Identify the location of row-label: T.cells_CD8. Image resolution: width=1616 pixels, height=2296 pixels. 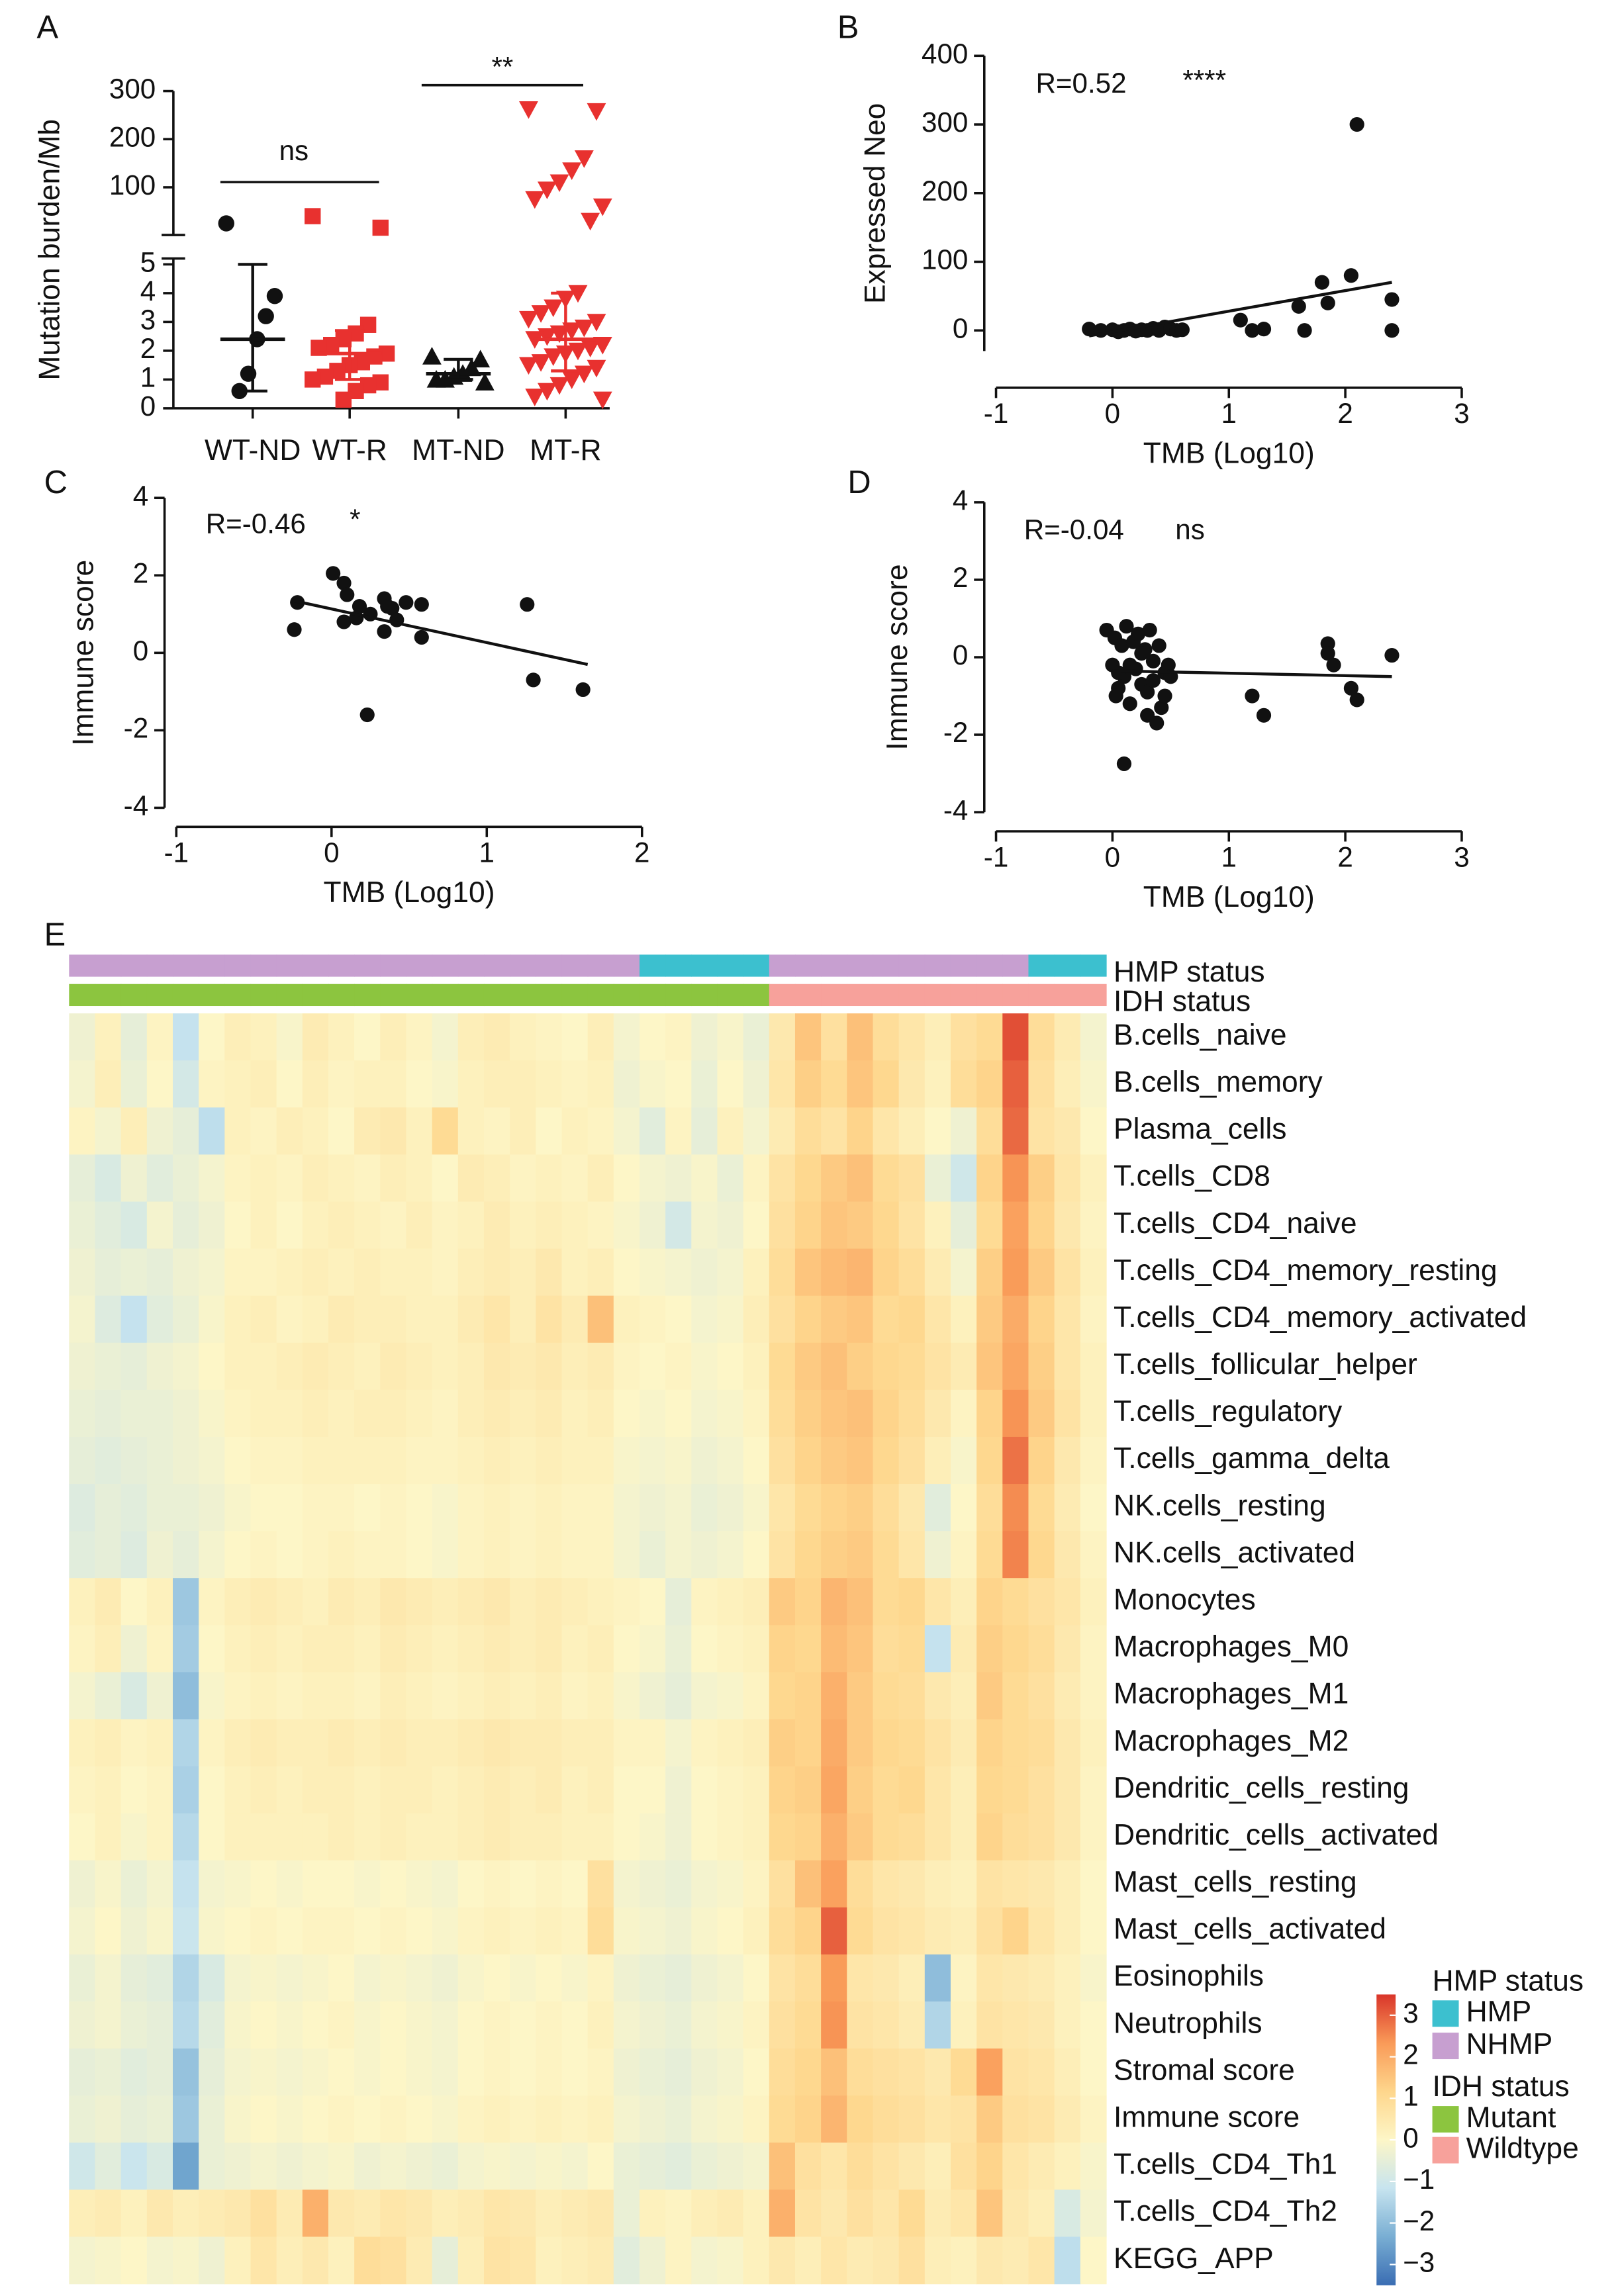
(1192, 1176).